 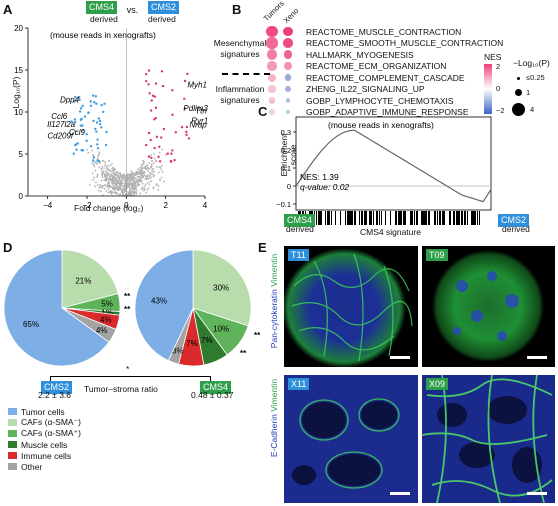 What do you see at coordinates (393, 166) in the screenshot?
I see `enrichment-curve` at bounding box center [393, 166].